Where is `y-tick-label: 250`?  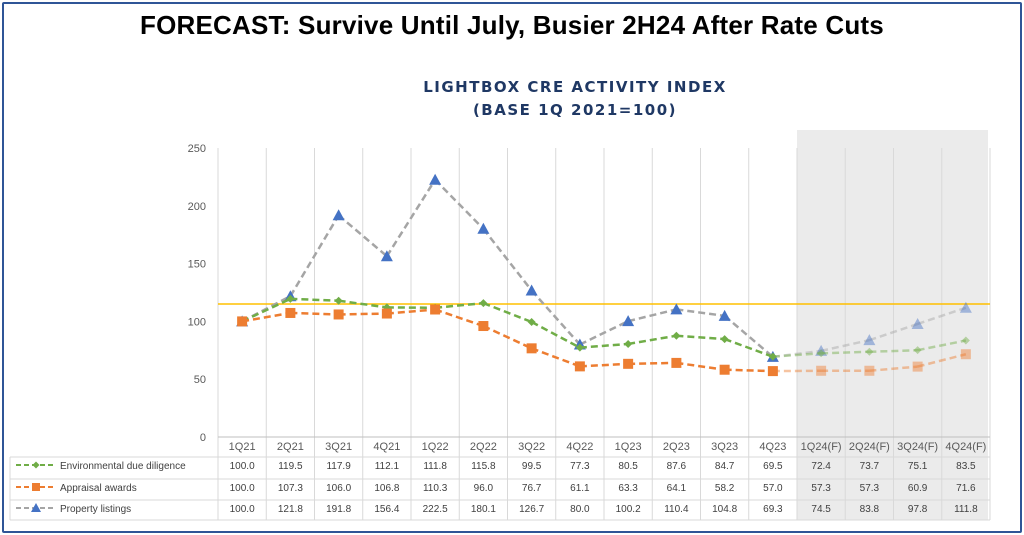
y-tick-label: 250 is located at coordinates (197, 149).